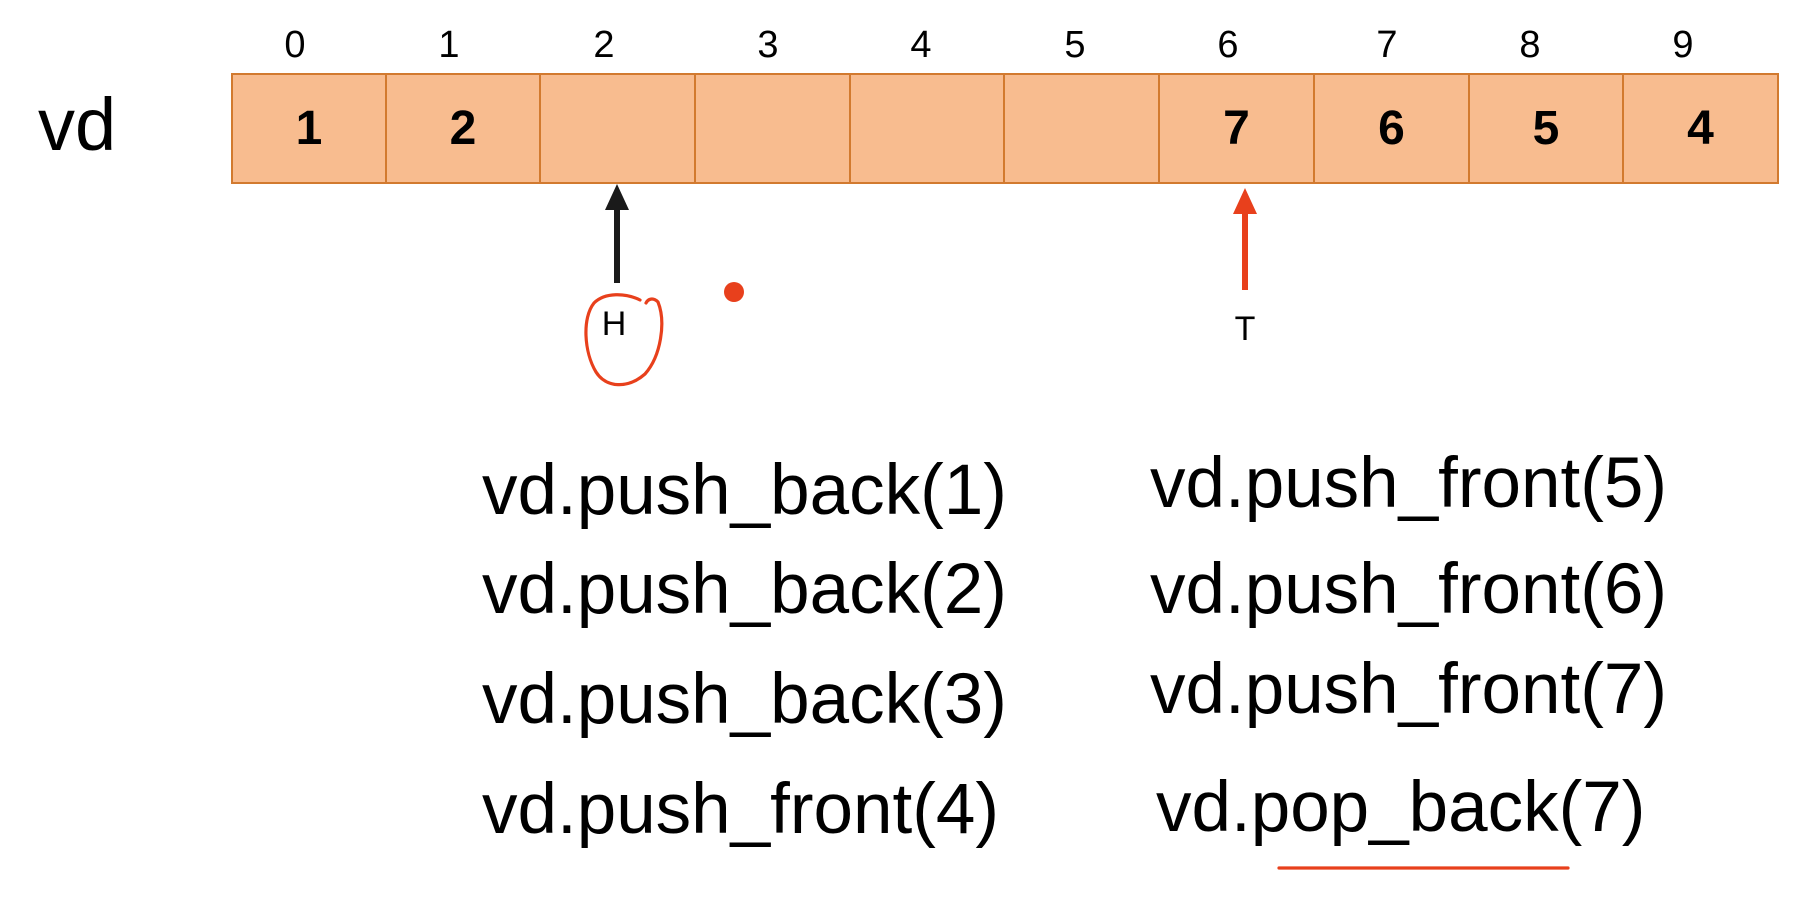 This screenshot has height=910, width=1814. Describe the element at coordinates (921, 45) in the screenshot. I see `index-label: 4` at that location.